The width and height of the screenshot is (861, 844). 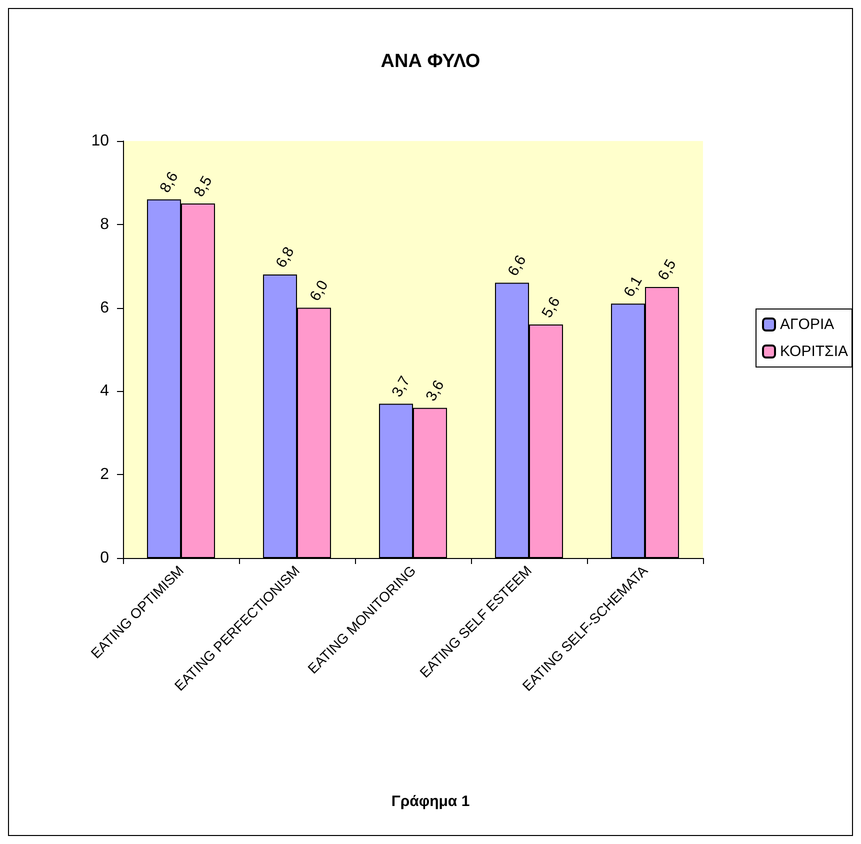 What do you see at coordinates (105, 475) in the screenshot?
I see `y-tick-label: 2` at bounding box center [105, 475].